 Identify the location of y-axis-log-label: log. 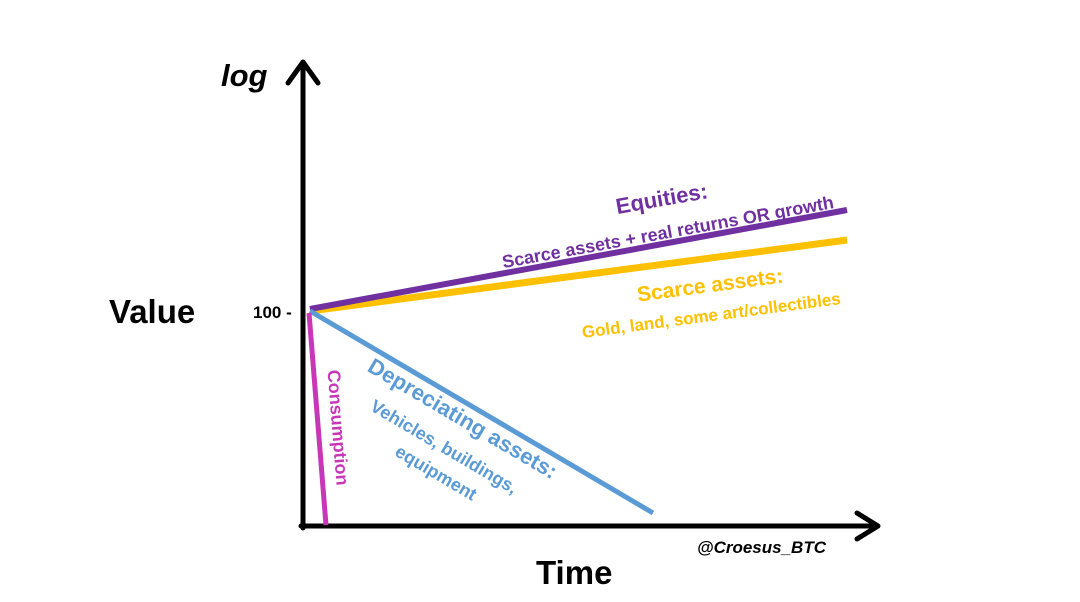
(244, 75).